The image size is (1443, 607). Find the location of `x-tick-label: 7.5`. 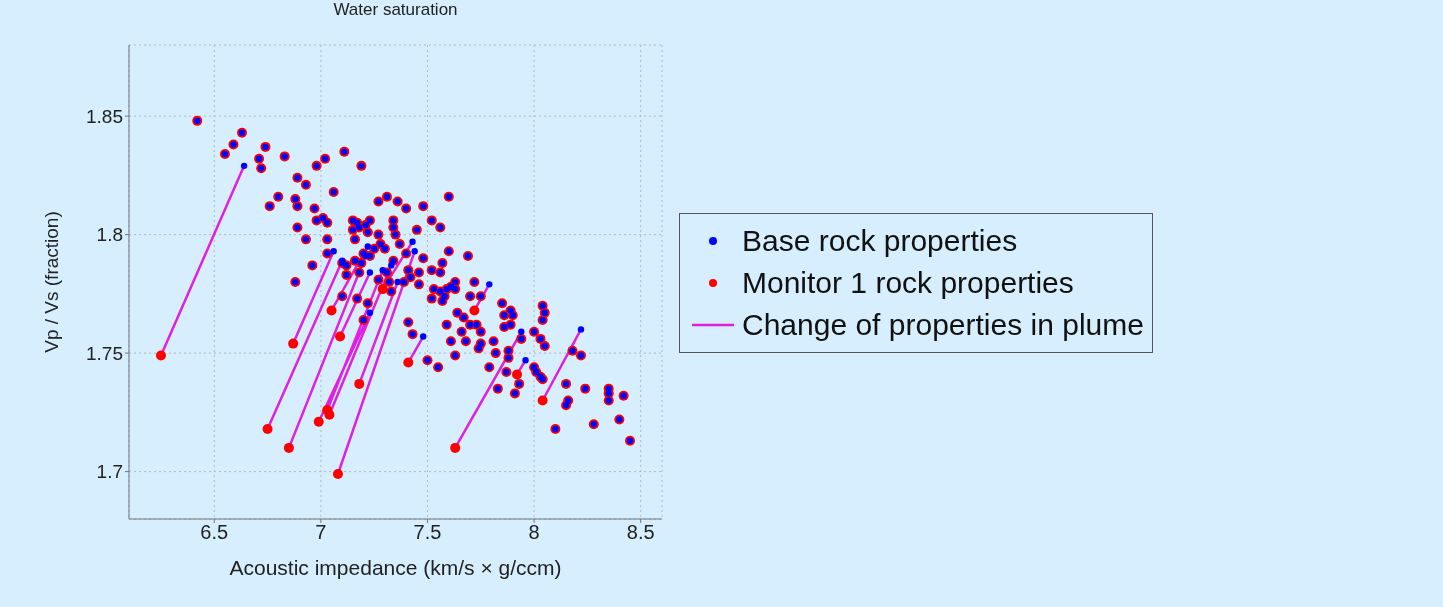

x-tick-label: 7.5 is located at coordinates (427, 532).